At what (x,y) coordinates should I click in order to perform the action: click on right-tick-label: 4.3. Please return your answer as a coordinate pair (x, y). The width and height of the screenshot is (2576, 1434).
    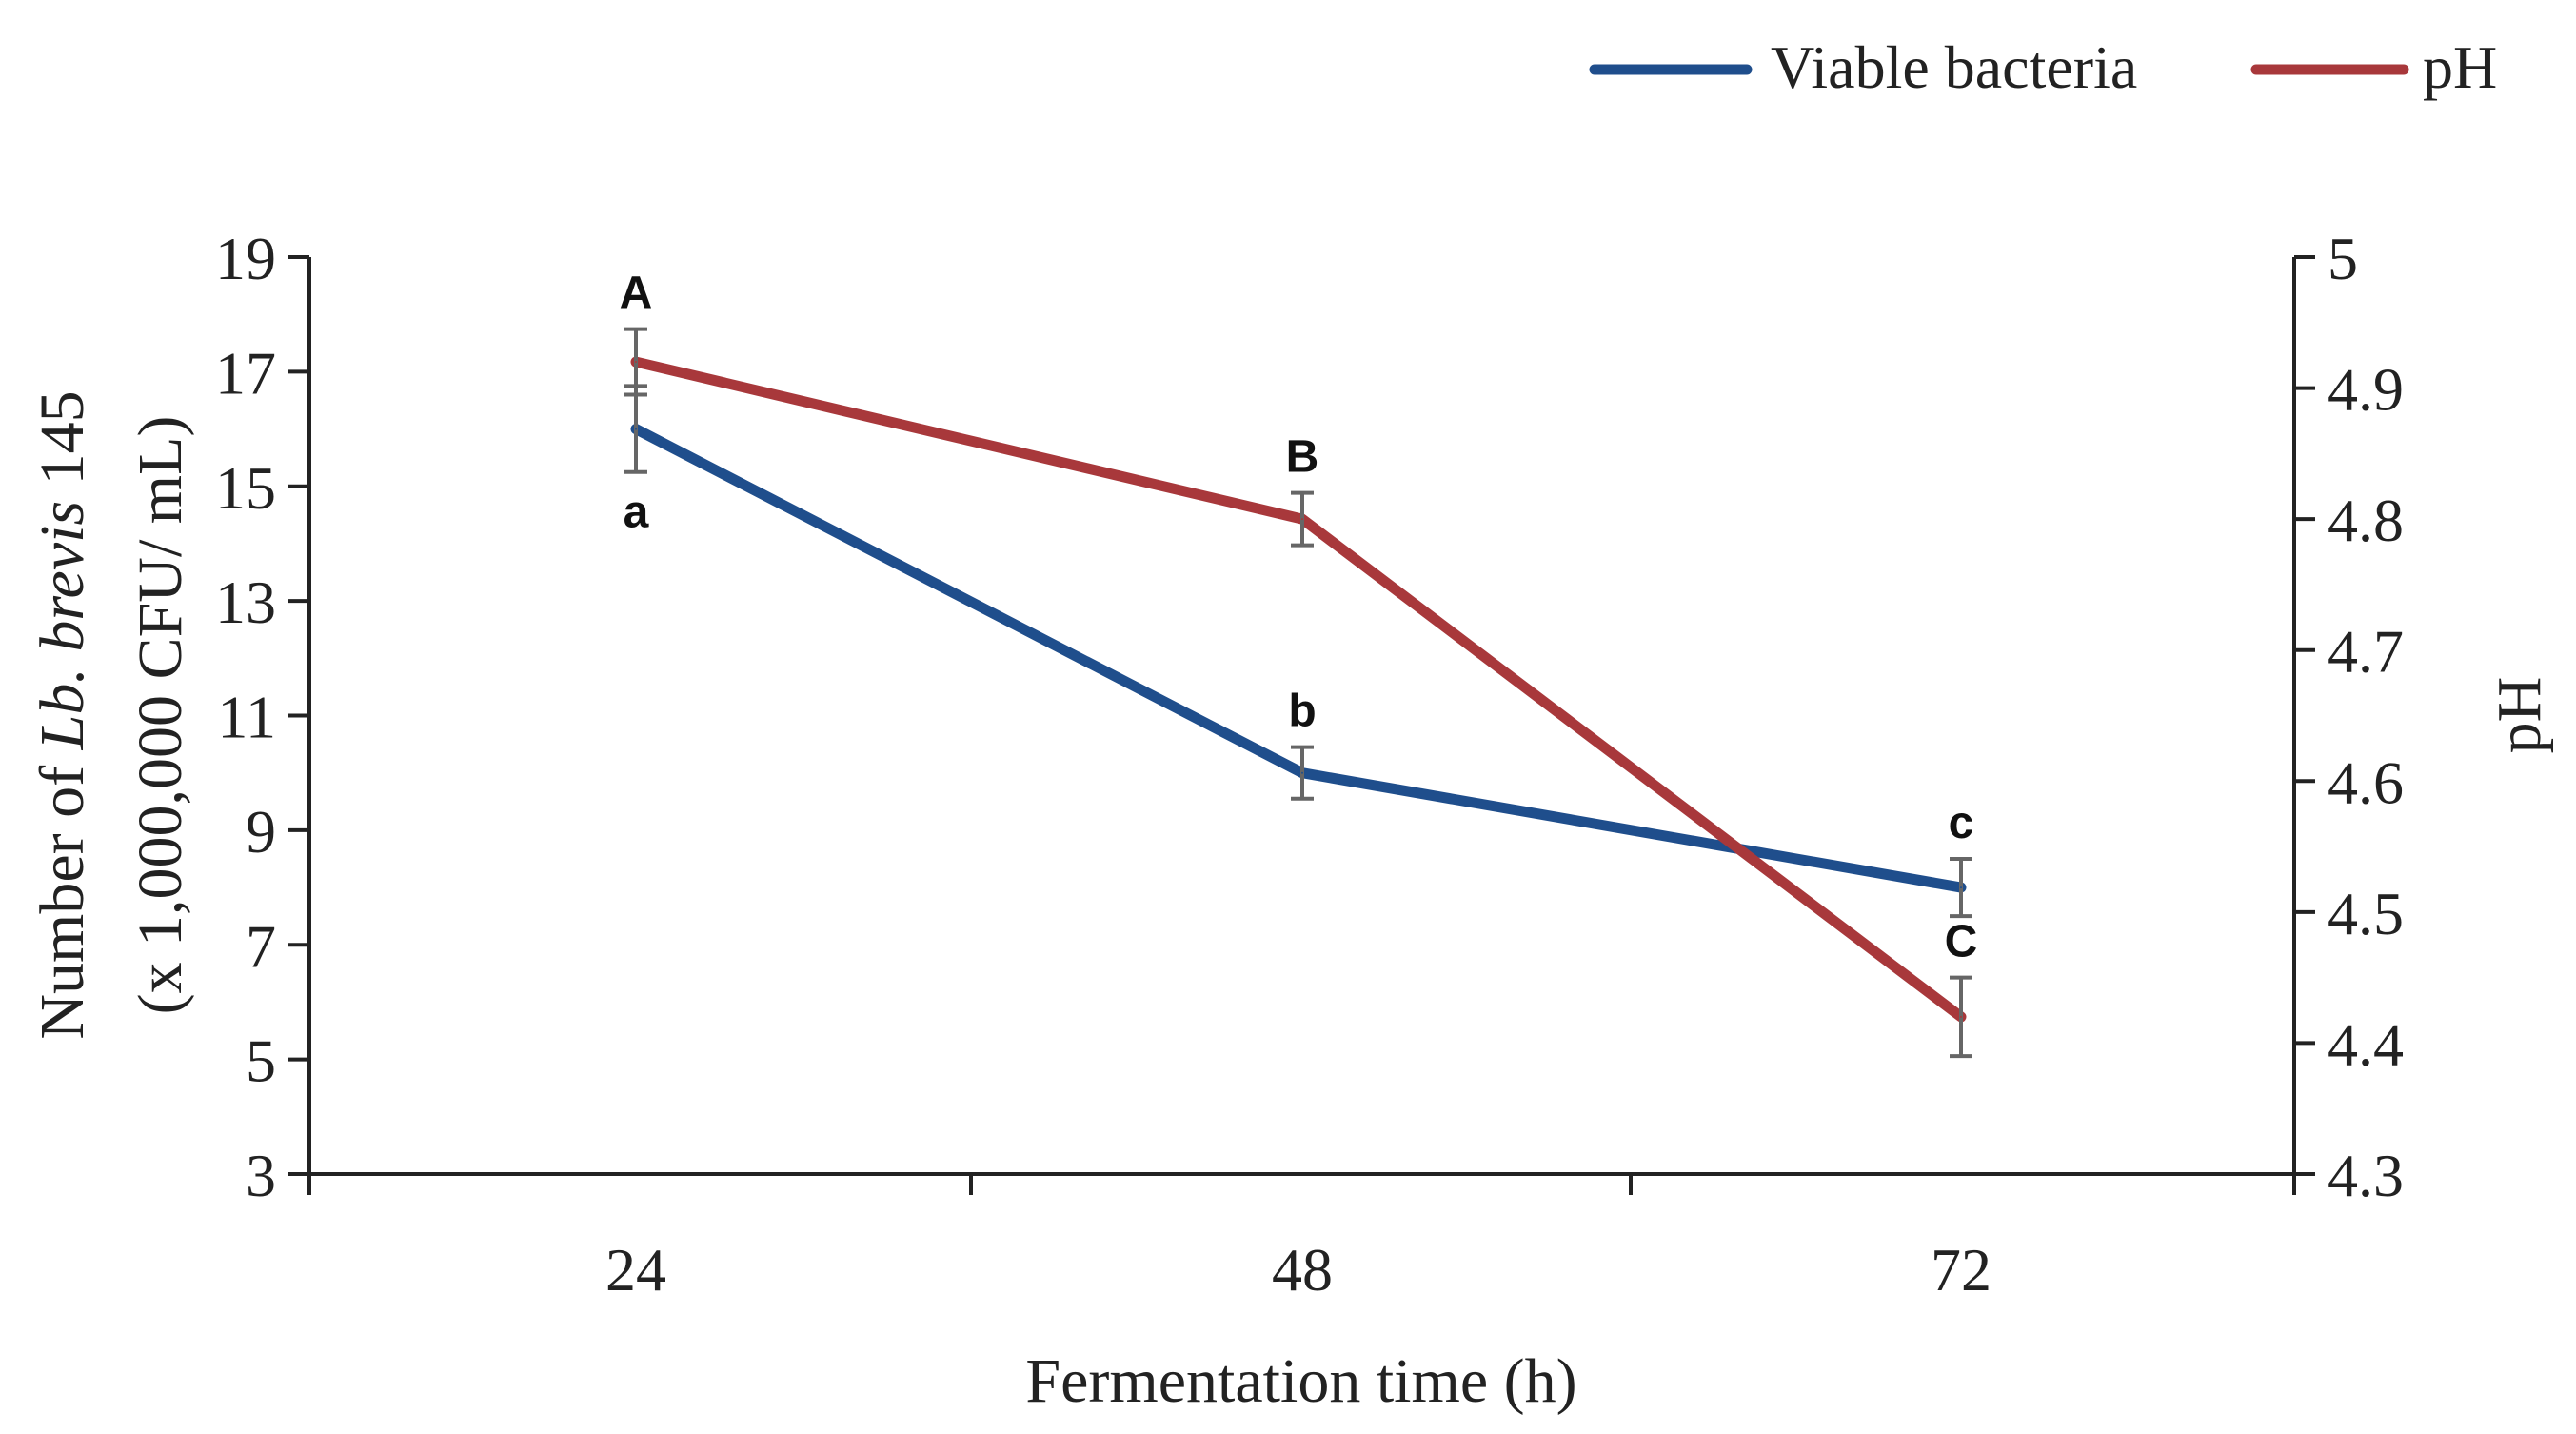
    Looking at the image, I should click on (2366, 1175).